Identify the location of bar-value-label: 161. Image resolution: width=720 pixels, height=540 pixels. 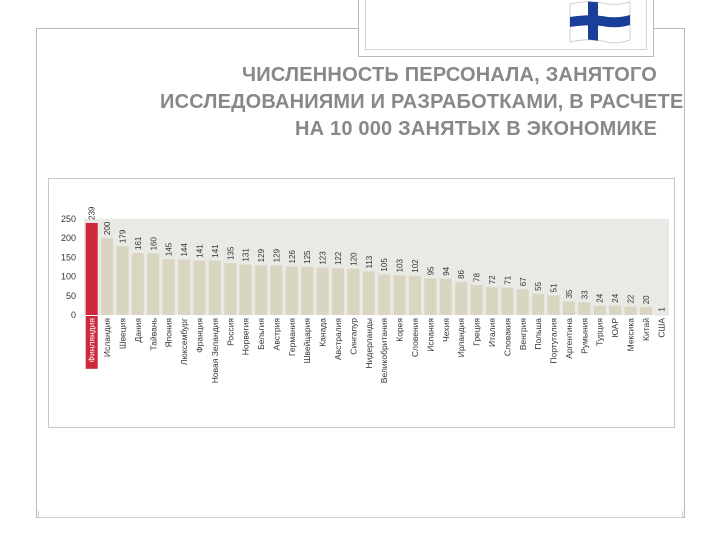
(138, 243).